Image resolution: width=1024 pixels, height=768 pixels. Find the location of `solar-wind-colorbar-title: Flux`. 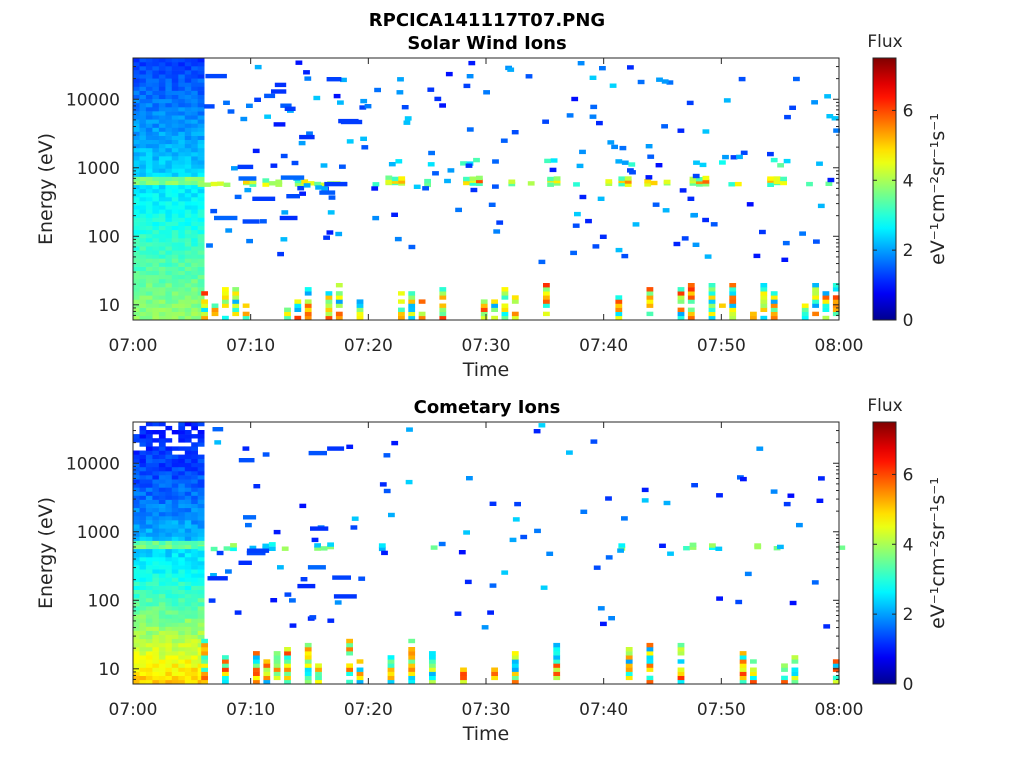

solar-wind-colorbar-title: Flux is located at coordinates (884, 42).